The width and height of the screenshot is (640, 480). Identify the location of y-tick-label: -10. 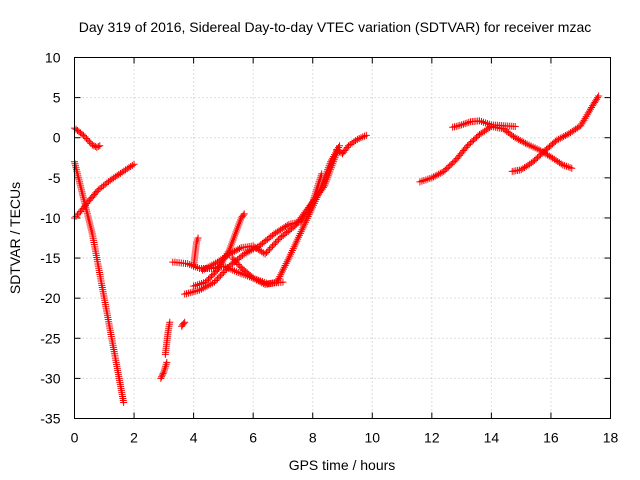
(50, 218).